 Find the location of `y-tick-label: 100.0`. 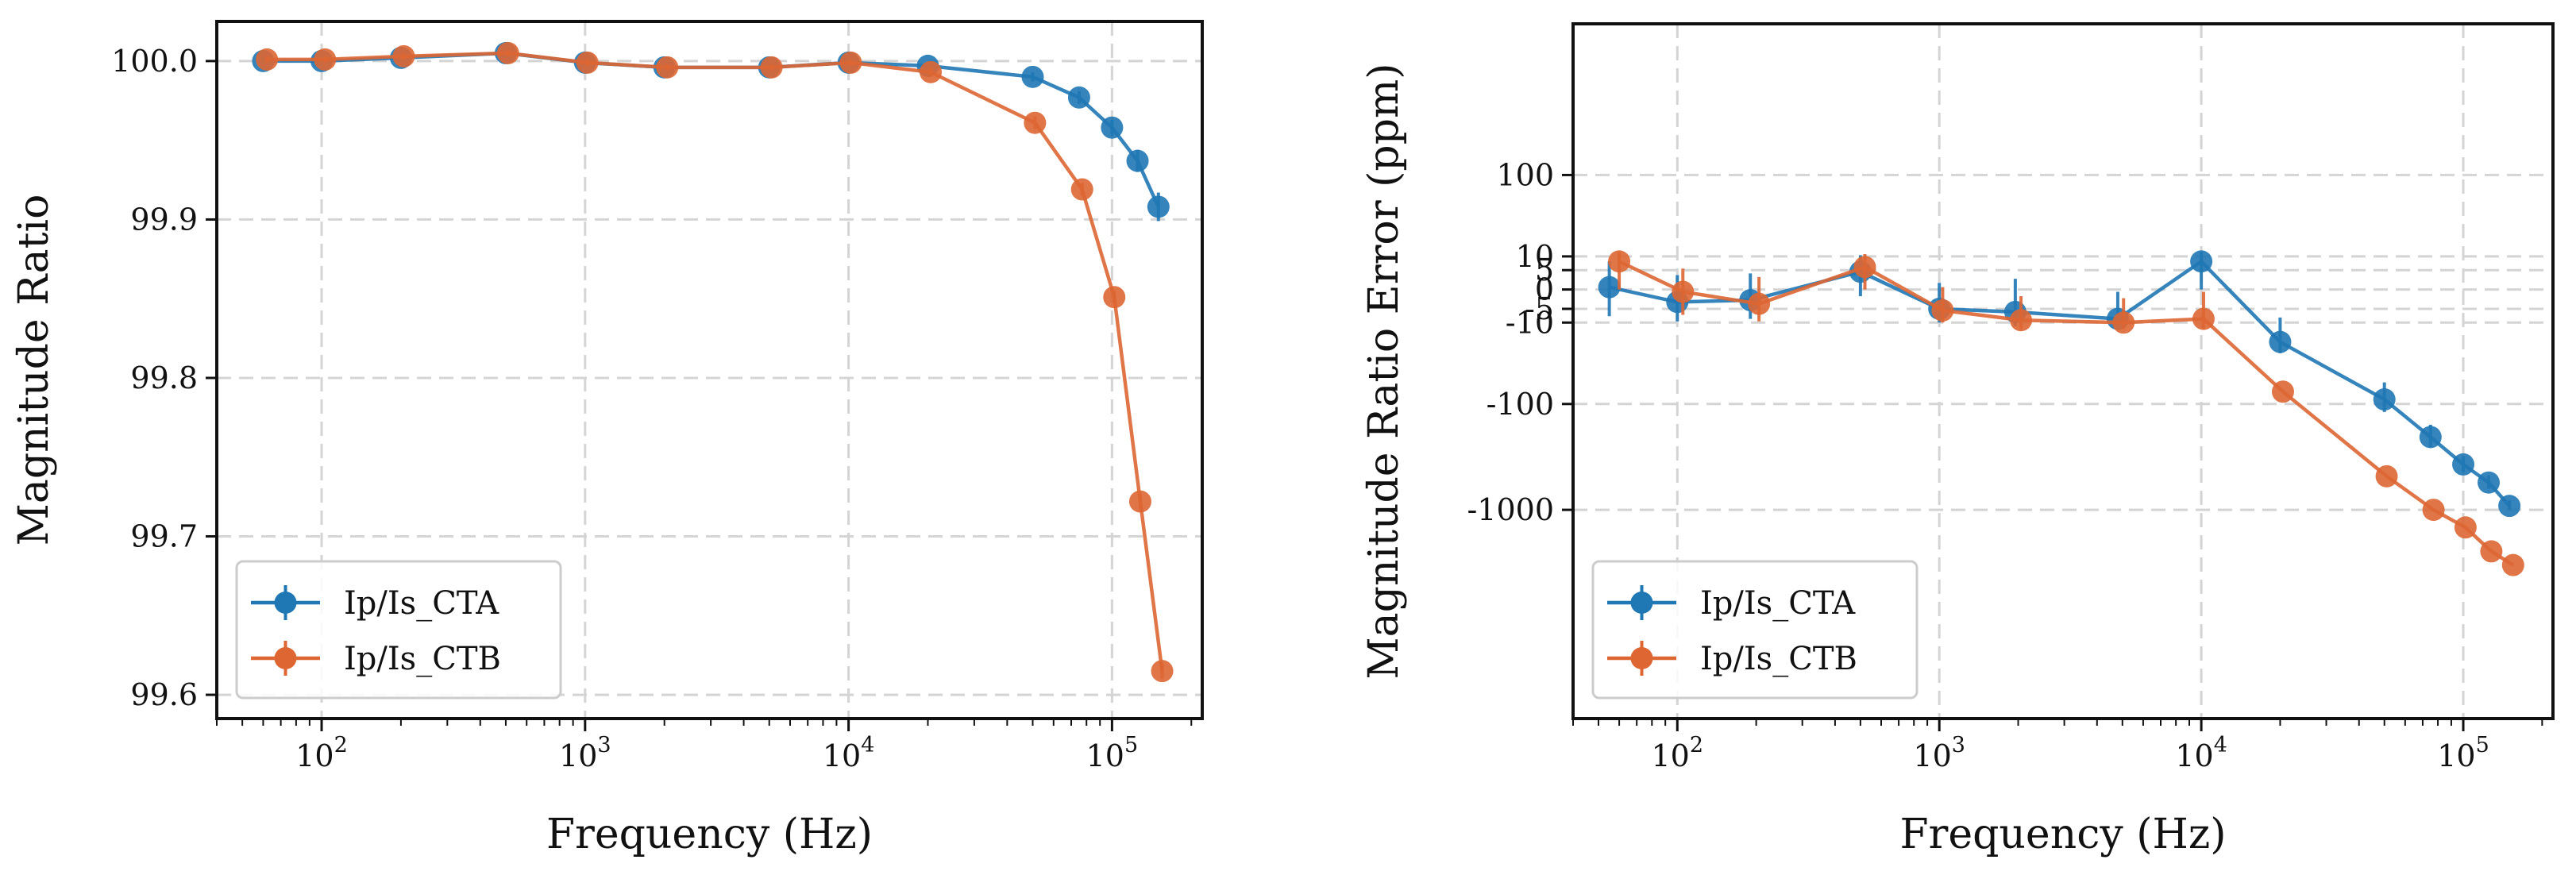

y-tick-label: 100.0 is located at coordinates (154, 61).